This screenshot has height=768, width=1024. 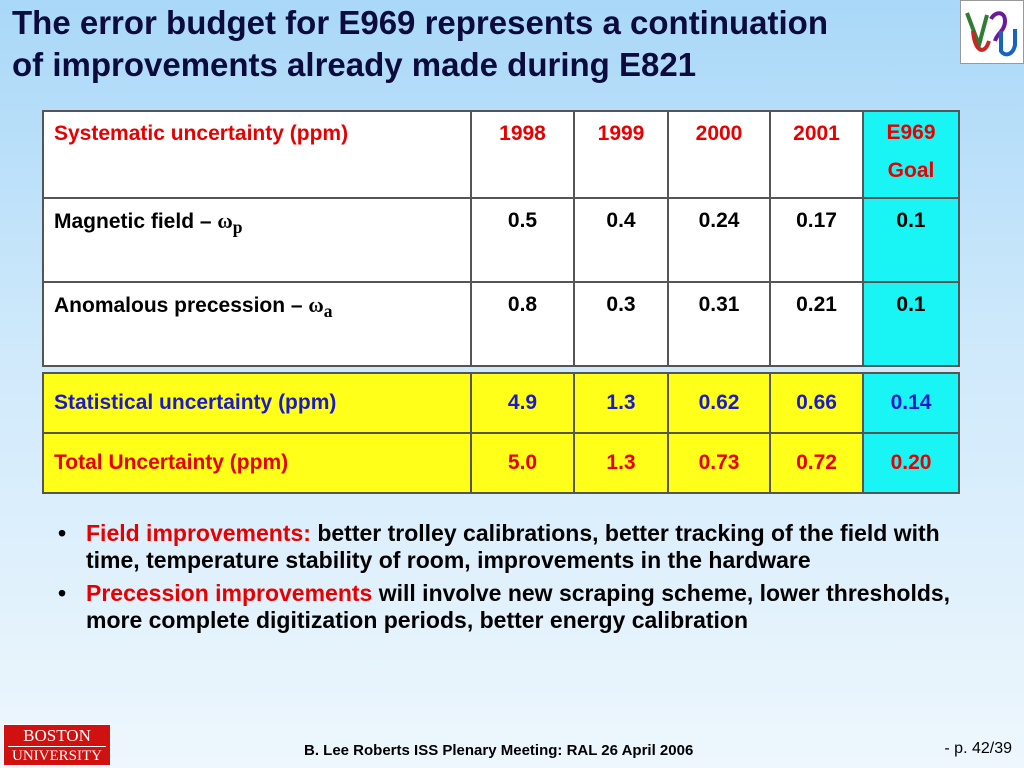 What do you see at coordinates (911, 154) in the screenshot?
I see `e969-goal-header: E969 Goal` at bounding box center [911, 154].